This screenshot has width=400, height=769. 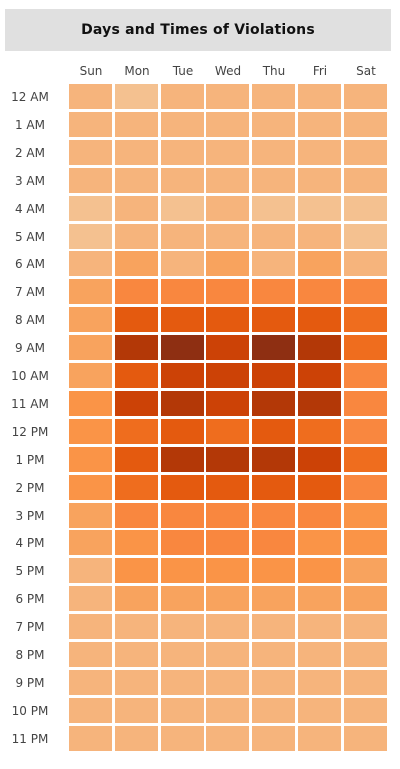 What do you see at coordinates (30, 655) in the screenshot?
I see `hour-label: 8 PM` at bounding box center [30, 655].